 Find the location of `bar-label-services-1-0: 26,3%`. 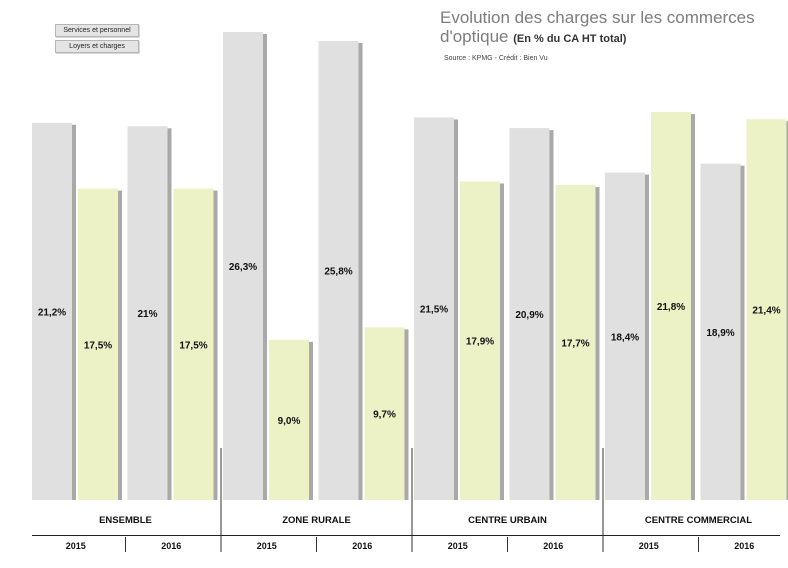

bar-label-services-1-0: 26,3% is located at coordinates (243, 267).